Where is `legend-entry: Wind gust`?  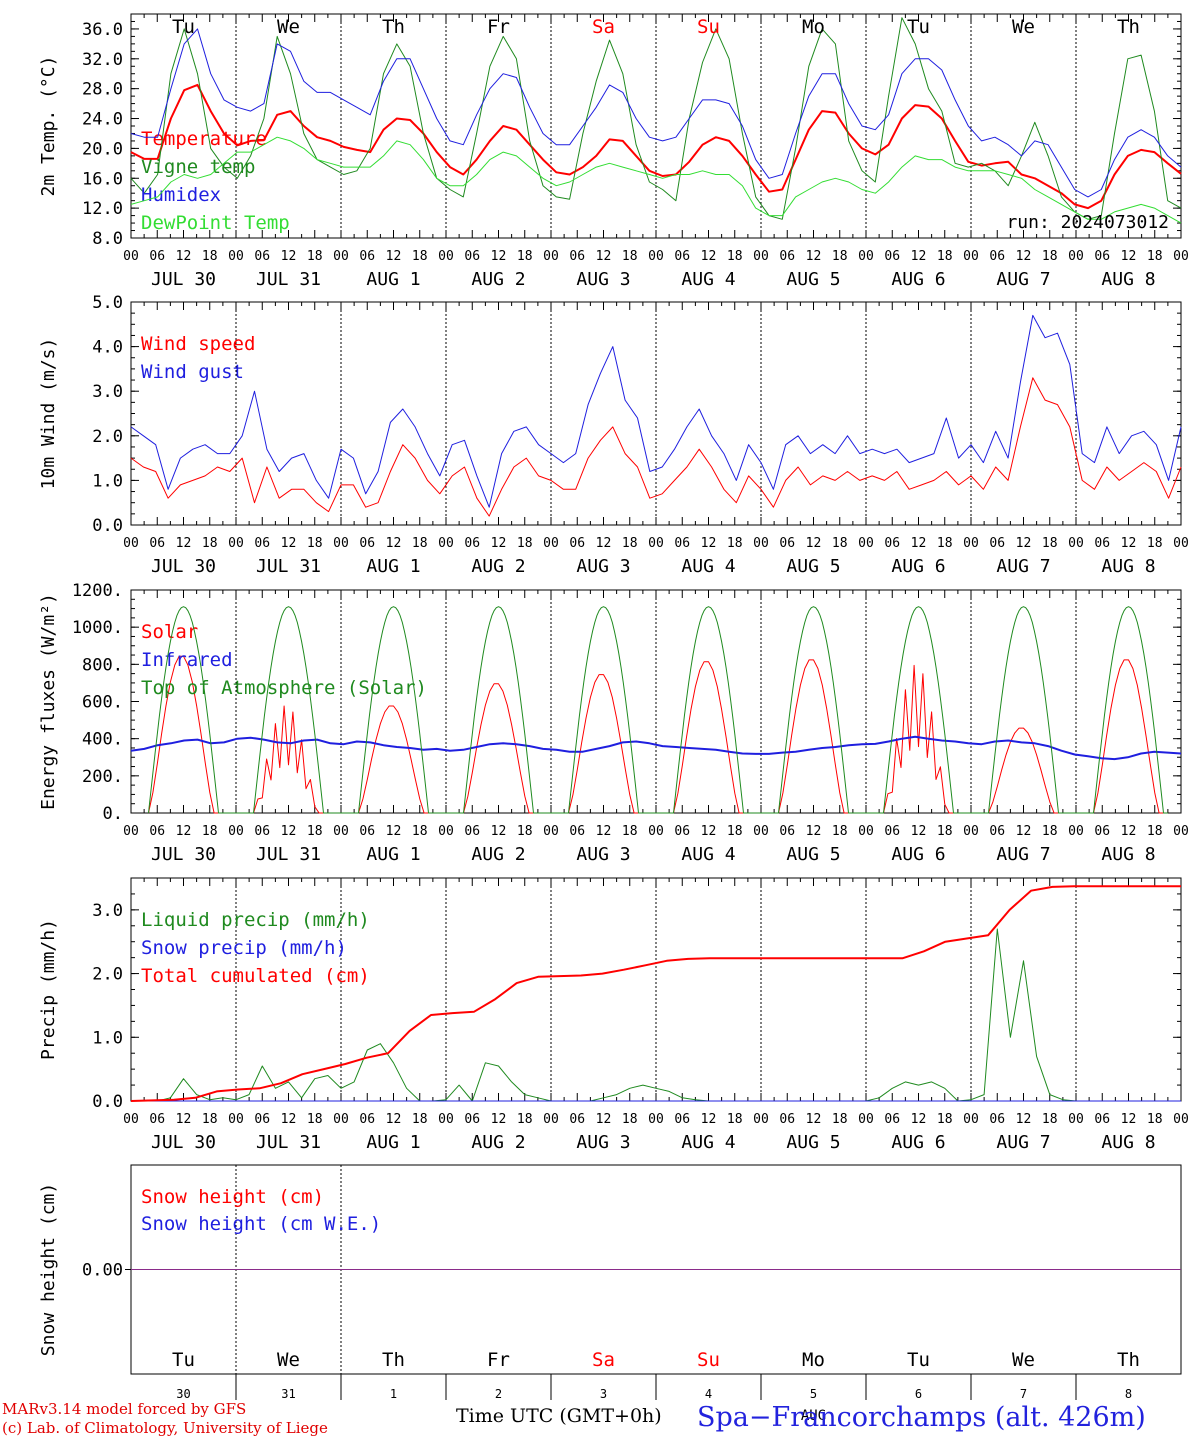 legend-entry: Wind gust is located at coordinates (192, 372).